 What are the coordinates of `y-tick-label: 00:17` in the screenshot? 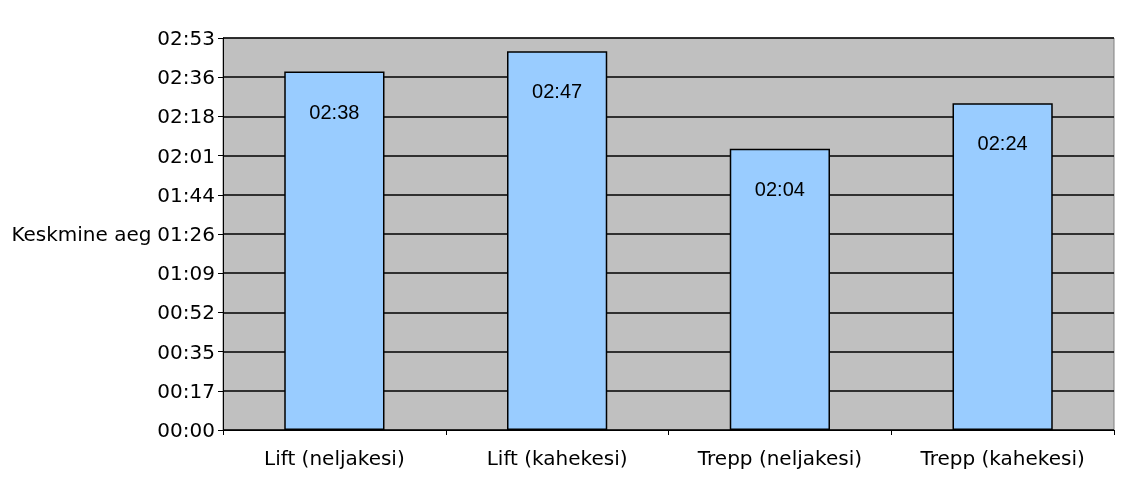 It's located at (186, 390).